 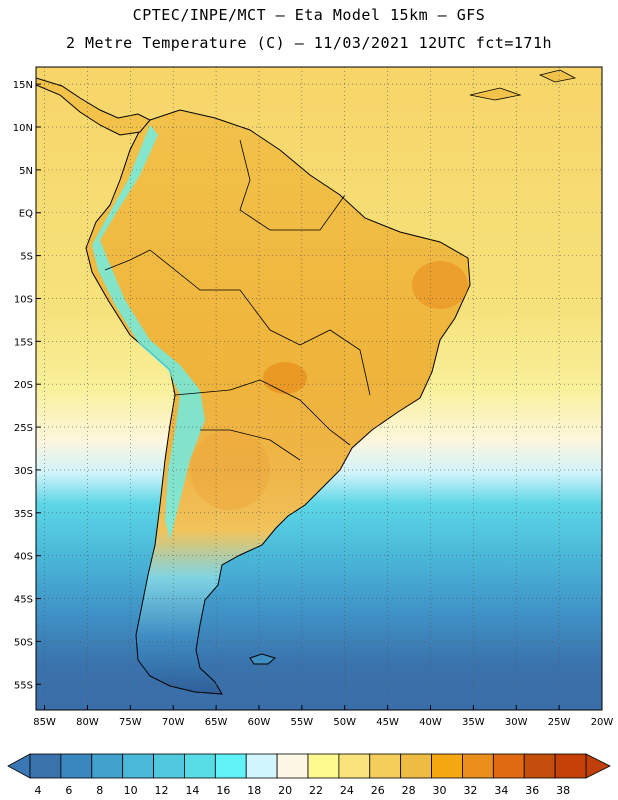 What do you see at coordinates (263, 659) in the screenshot?
I see `falkland-islands` at bounding box center [263, 659].